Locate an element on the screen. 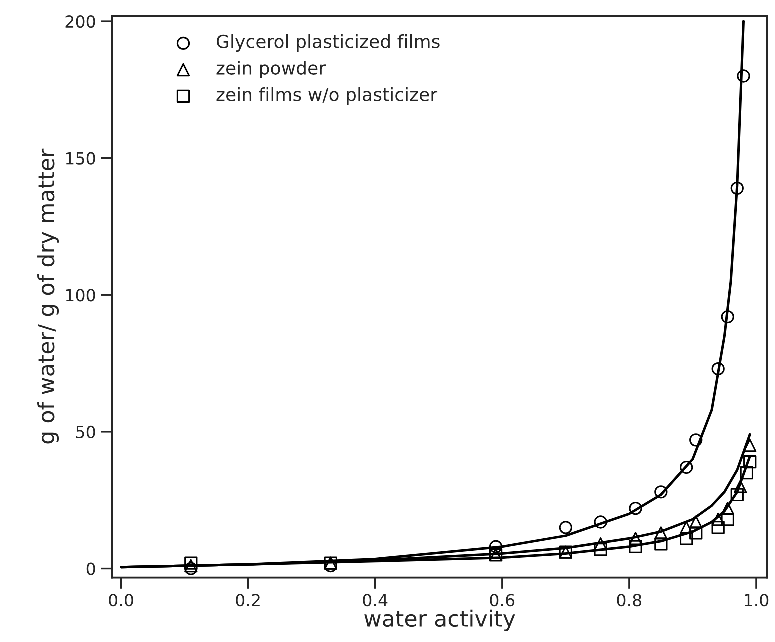 This screenshot has width=775, height=642. x-tick-label: 0.8 is located at coordinates (629, 600).